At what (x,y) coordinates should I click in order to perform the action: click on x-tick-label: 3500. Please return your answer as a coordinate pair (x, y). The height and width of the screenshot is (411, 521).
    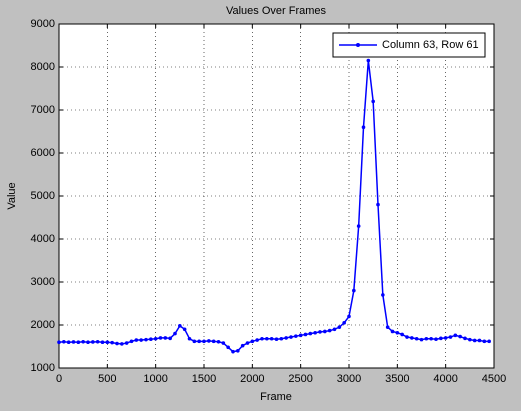
    Looking at the image, I should click on (397, 379).